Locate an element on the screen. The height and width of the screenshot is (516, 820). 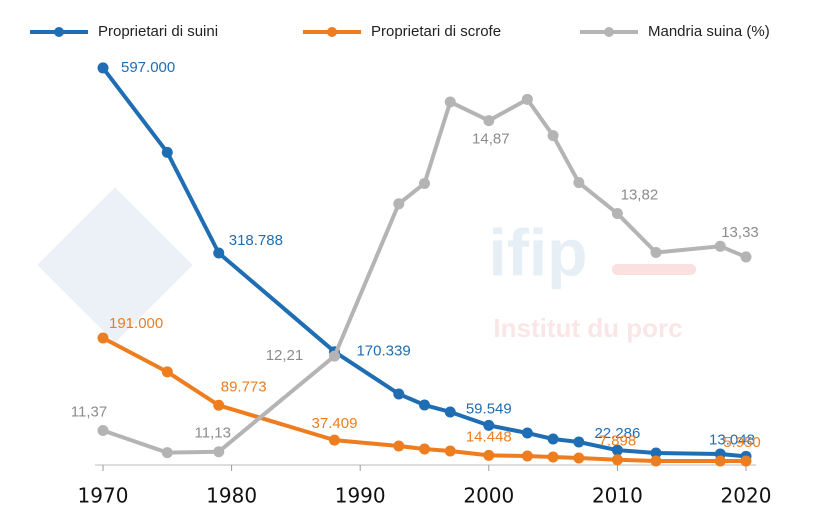
data-label: 12,21 is located at coordinates (285, 355).